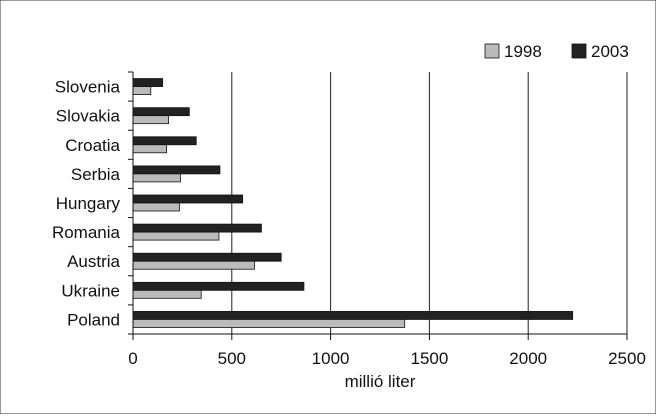 The width and height of the screenshot is (656, 419). I want to click on bar-2003-slovenia, so click(148, 82).